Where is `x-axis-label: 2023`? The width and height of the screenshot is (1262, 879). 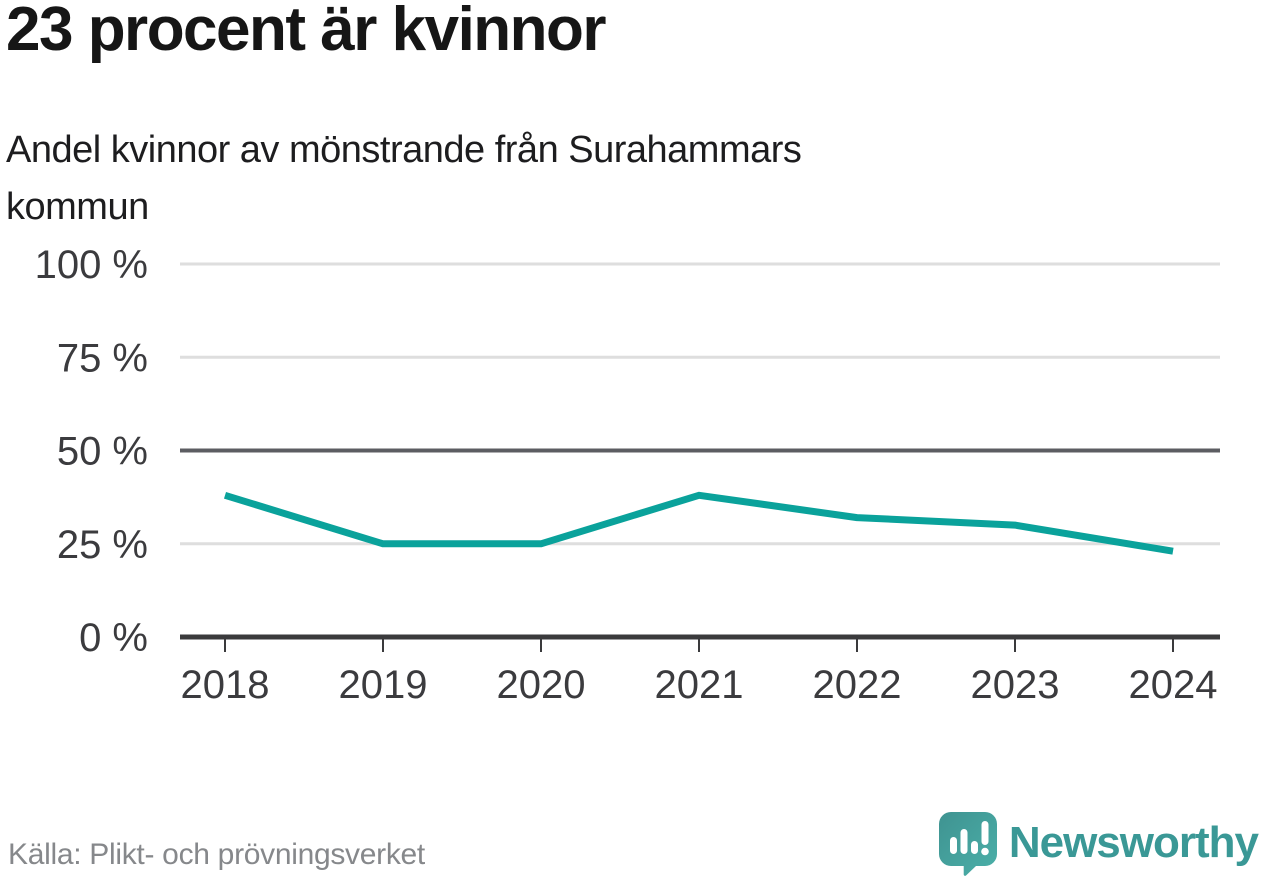 x-axis-label: 2023 is located at coordinates (1015, 685).